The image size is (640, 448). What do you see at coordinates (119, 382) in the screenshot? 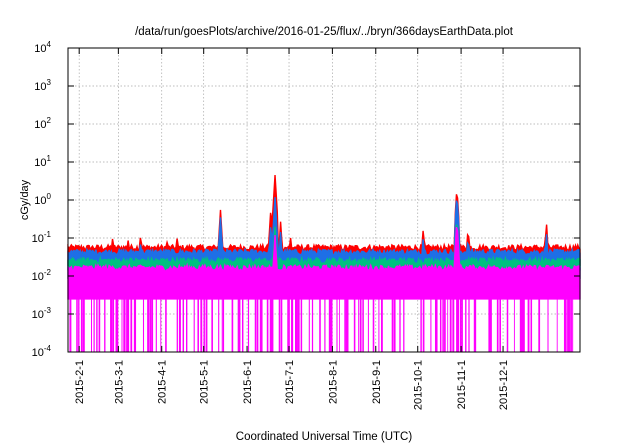
I see `x-tick-label: 2015-3-1` at bounding box center [119, 382].